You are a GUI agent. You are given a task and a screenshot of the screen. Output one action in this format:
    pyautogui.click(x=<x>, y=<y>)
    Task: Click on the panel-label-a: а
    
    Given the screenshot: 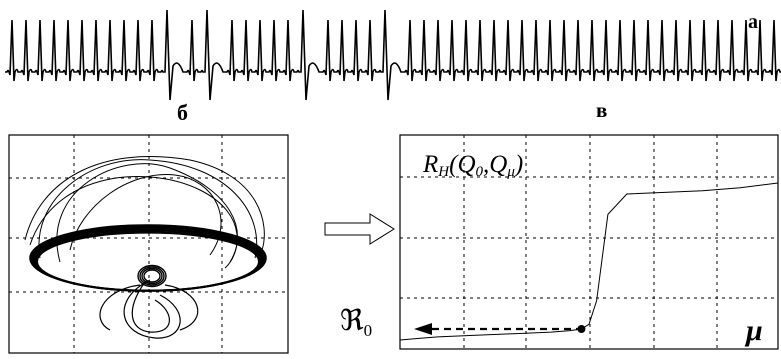 What is the action you would take?
    pyautogui.click(x=753, y=22)
    